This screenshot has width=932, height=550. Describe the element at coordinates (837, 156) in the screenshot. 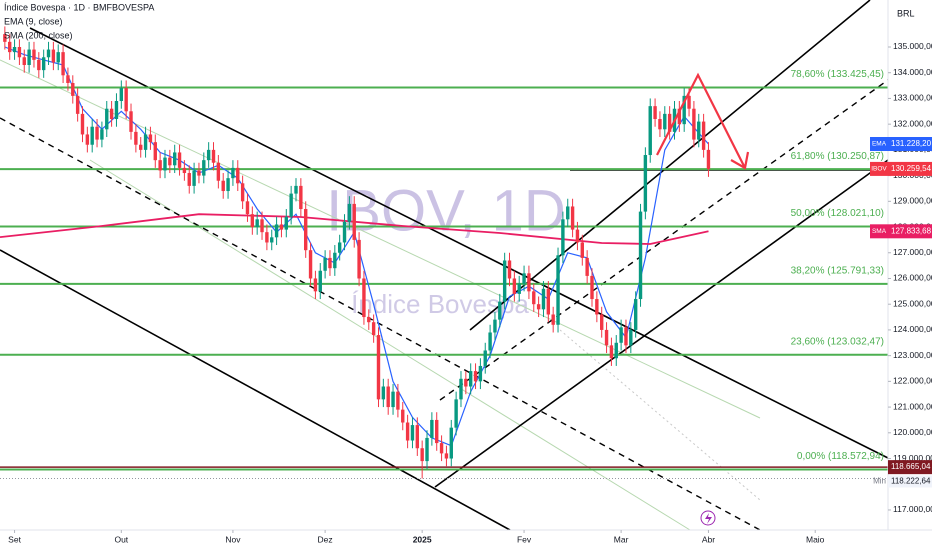

I see `fib-label: 61,80% (130.250,87)` at that location.